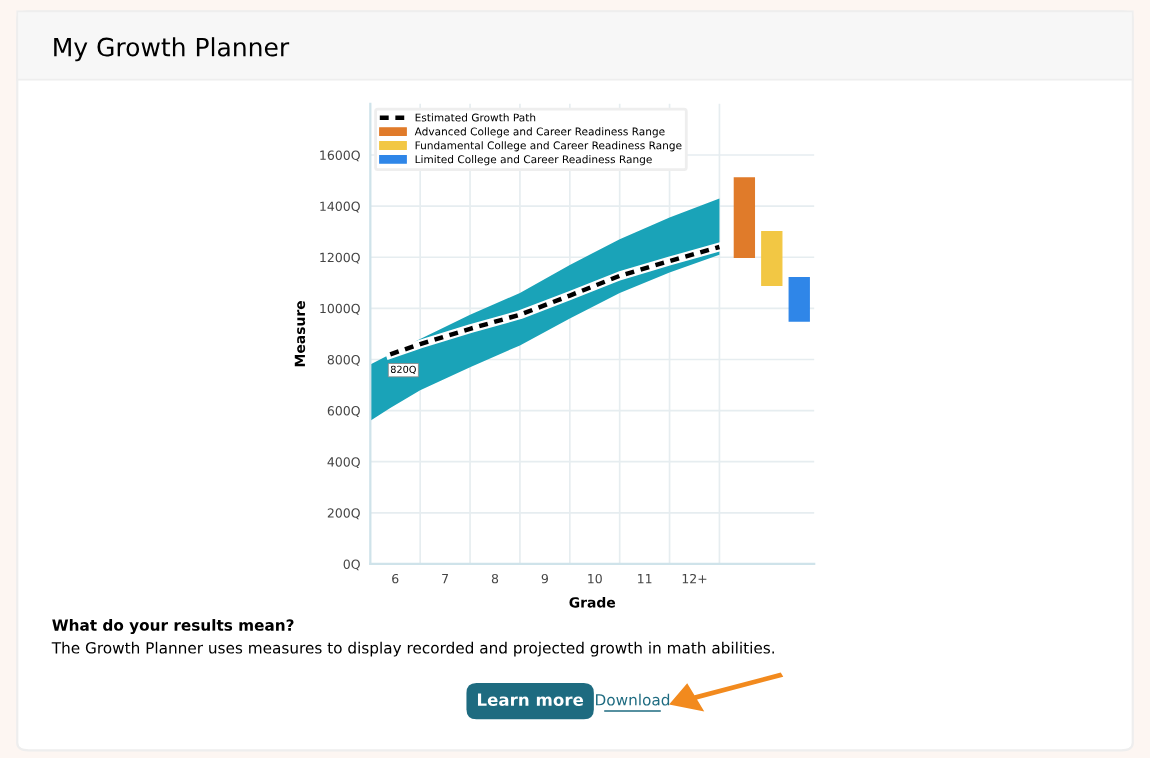 This screenshot has width=1150, height=758. Describe the element at coordinates (172, 49) in the screenshot. I see `chart-title: My Growth Planner` at that location.